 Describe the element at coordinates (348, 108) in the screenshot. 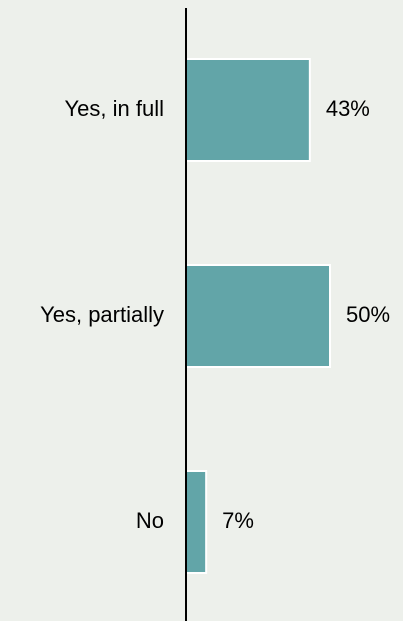

I see `value-label-0: 43%` at that location.